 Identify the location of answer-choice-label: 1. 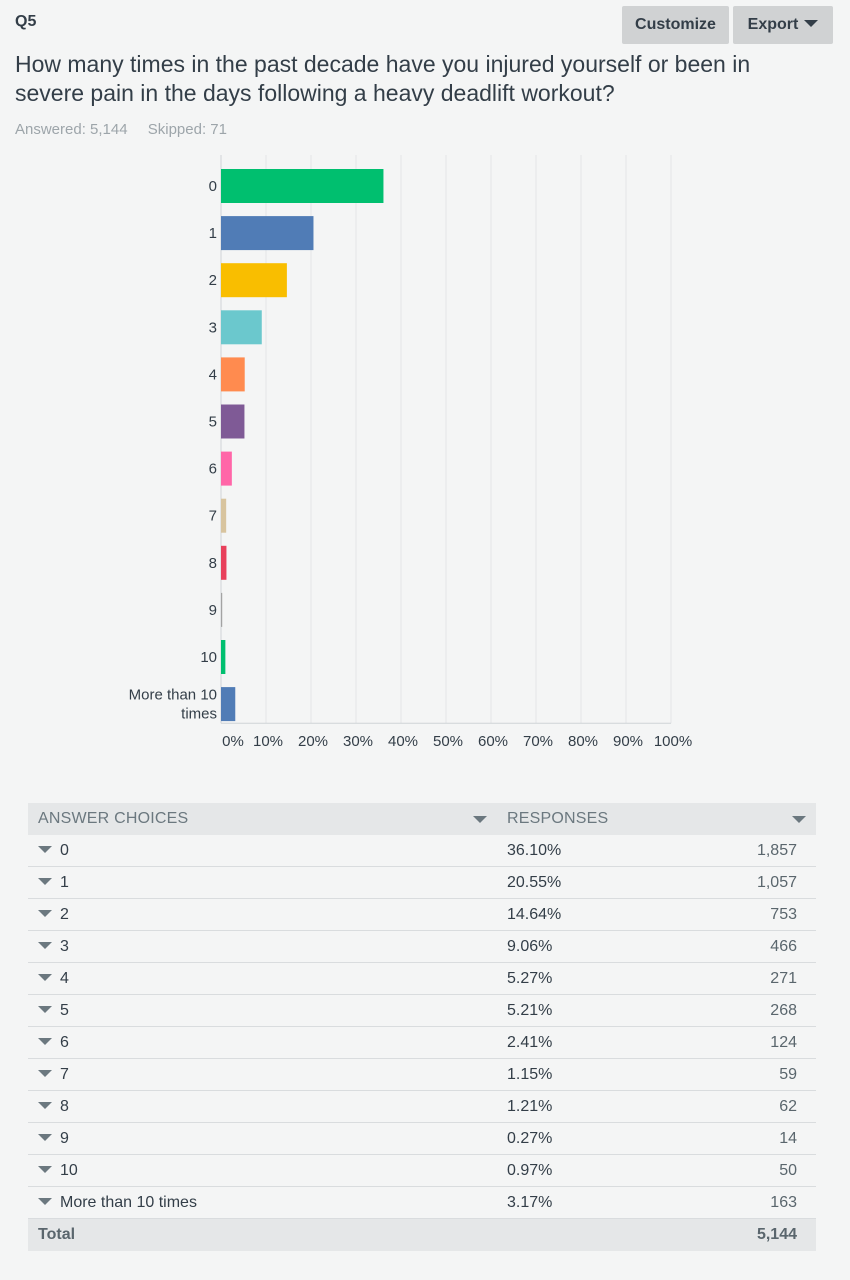
(64, 882).